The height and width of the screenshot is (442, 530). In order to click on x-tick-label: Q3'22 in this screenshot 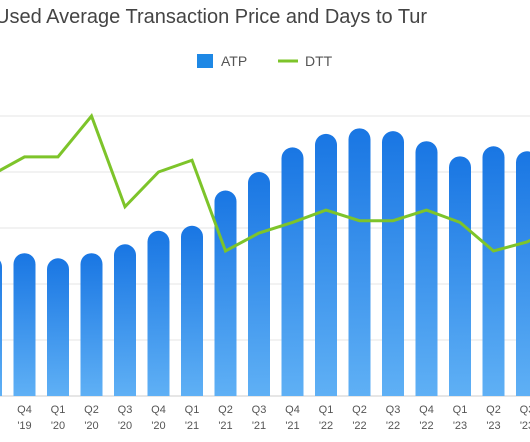, I will do `click(393, 418)`.